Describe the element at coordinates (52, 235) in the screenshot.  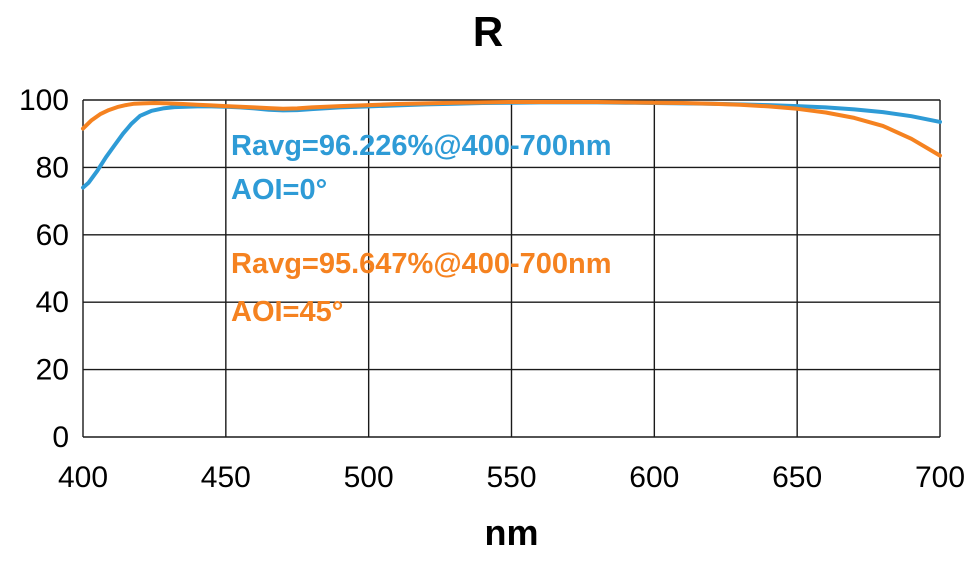
I see `y-tick-label: 60` at that location.